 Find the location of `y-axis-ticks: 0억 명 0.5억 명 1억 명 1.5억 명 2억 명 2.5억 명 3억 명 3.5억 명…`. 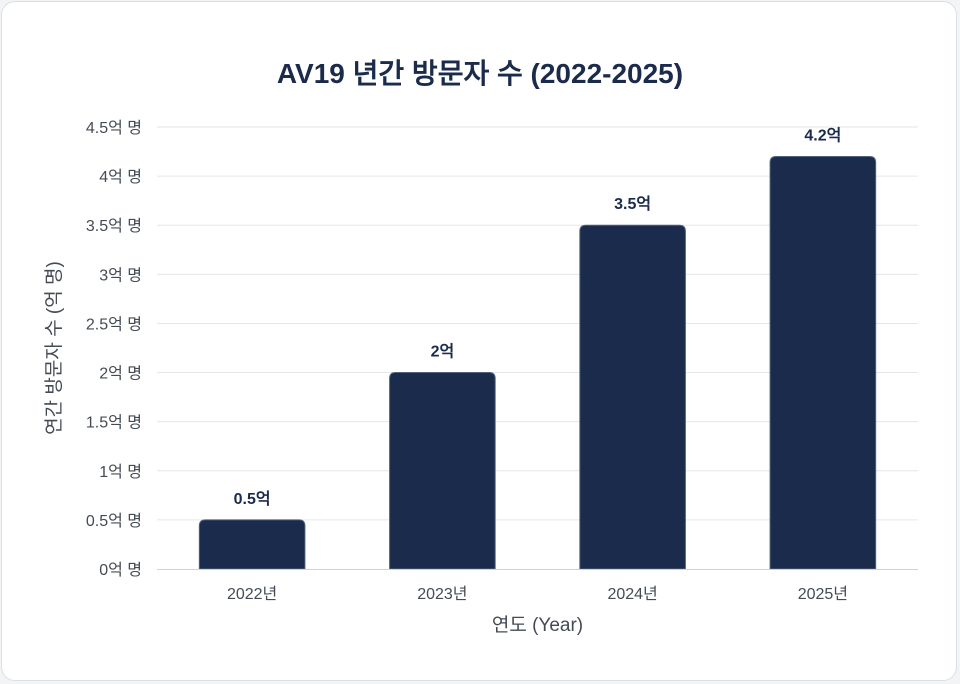

y-axis-ticks: 0억 명 0.5억 명 1억 명 1.5억 명 2억 명 2.5억 명 3억 명 3.5억 명… is located at coordinates (114, 349).